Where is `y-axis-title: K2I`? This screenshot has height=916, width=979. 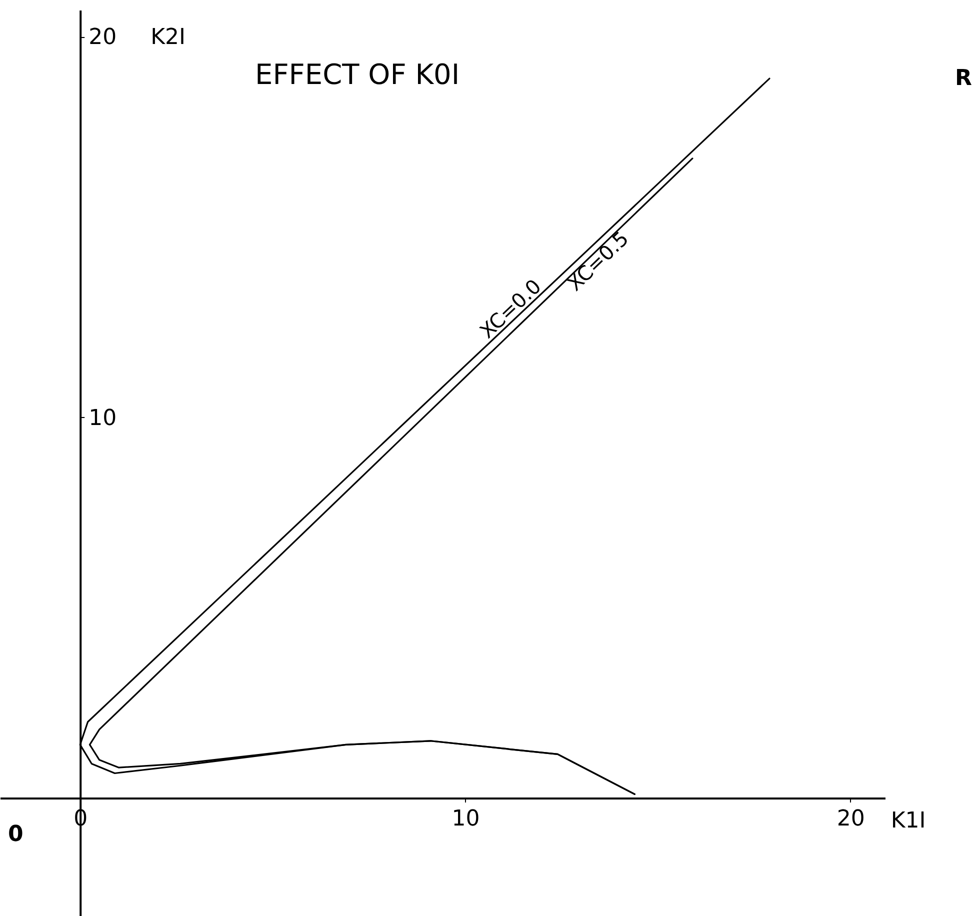 y-axis-title: K2I is located at coordinates (168, 37).